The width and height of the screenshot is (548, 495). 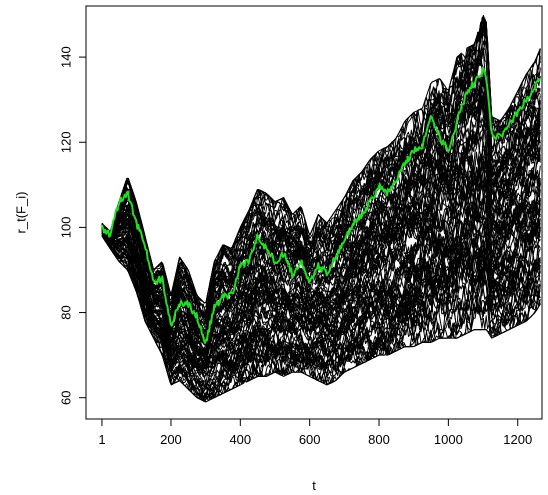 What do you see at coordinates (379, 439) in the screenshot?
I see `x-tick-label: 800` at bounding box center [379, 439].